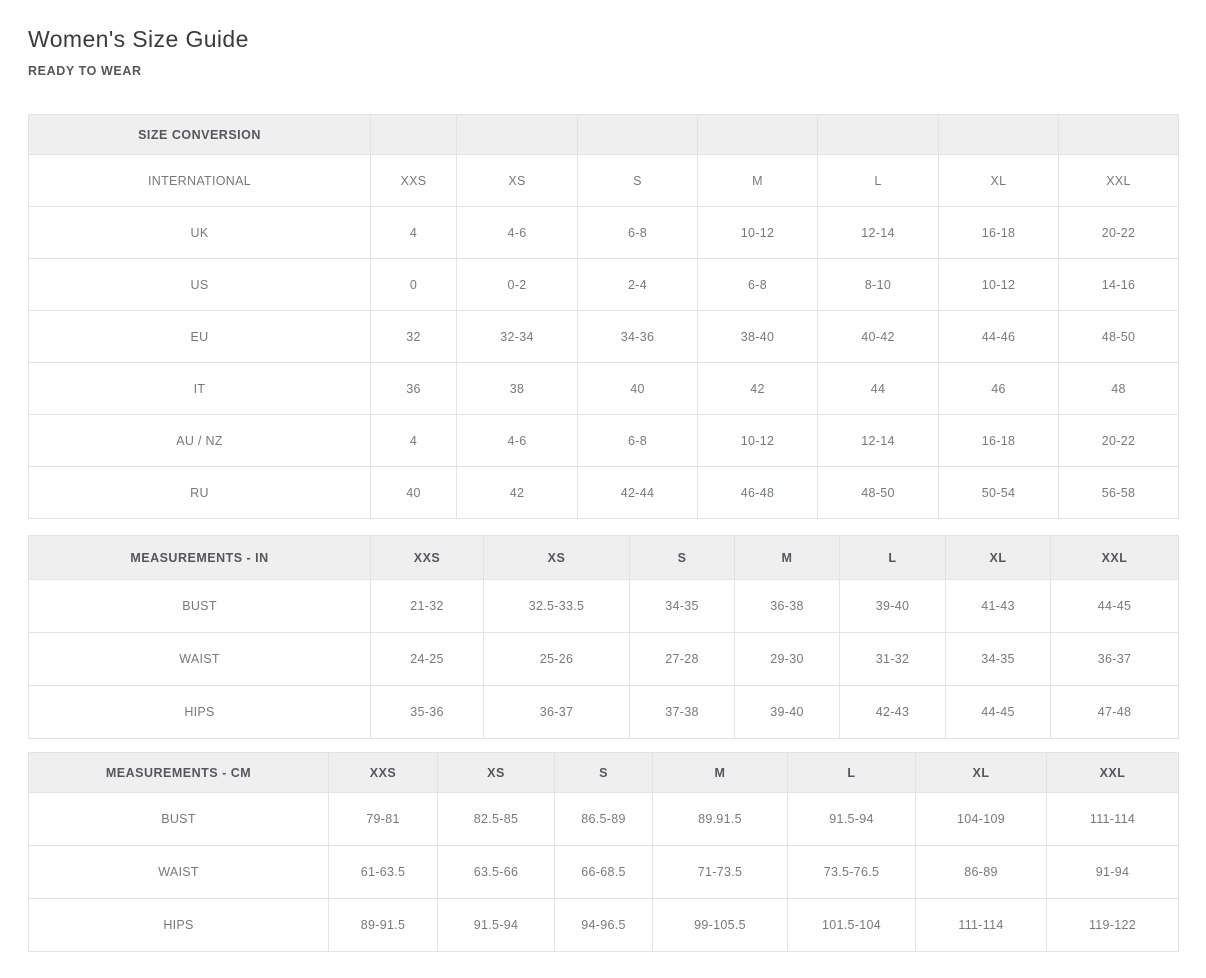 Image resolution: width=1206 pixels, height=978 pixels. I want to click on size-cell: 4-6, so click(517, 232).